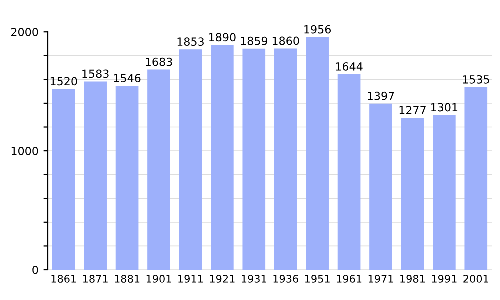  I want to click on x-tick-label: 1881, so click(127, 279).